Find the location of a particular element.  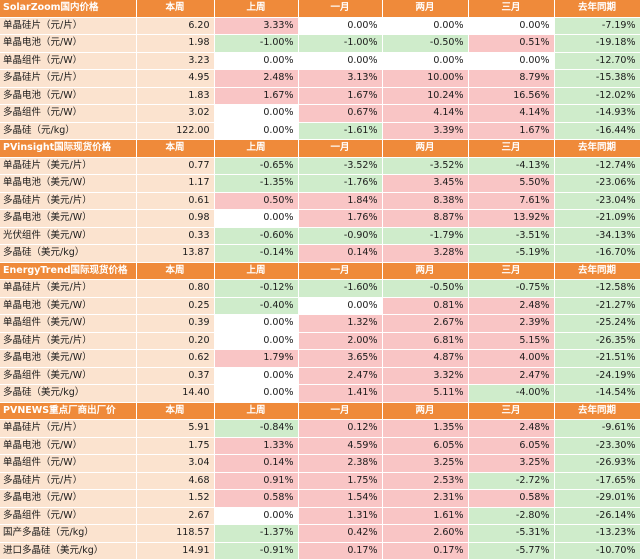

change-percent-cell: 1.75% is located at coordinates (340, 481).